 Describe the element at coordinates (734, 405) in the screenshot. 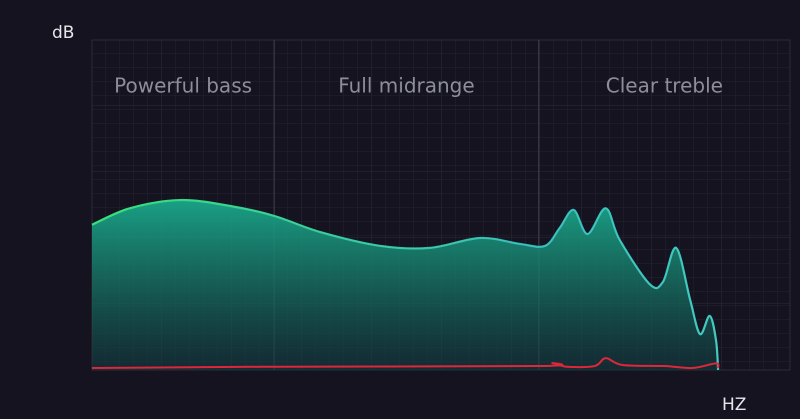

I see `x-axis-label: HZ` at that location.